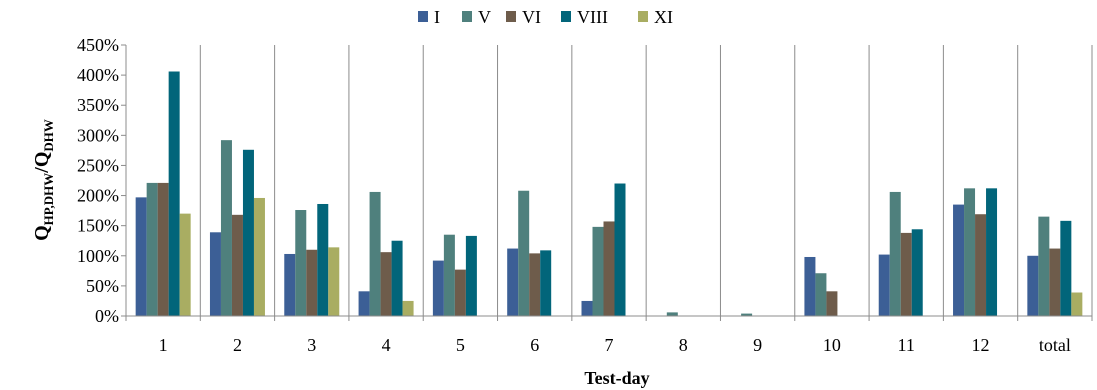 This screenshot has width=1097, height=390. Describe the element at coordinates (98, 105) in the screenshot. I see `y-tick-label: 350%` at that location.